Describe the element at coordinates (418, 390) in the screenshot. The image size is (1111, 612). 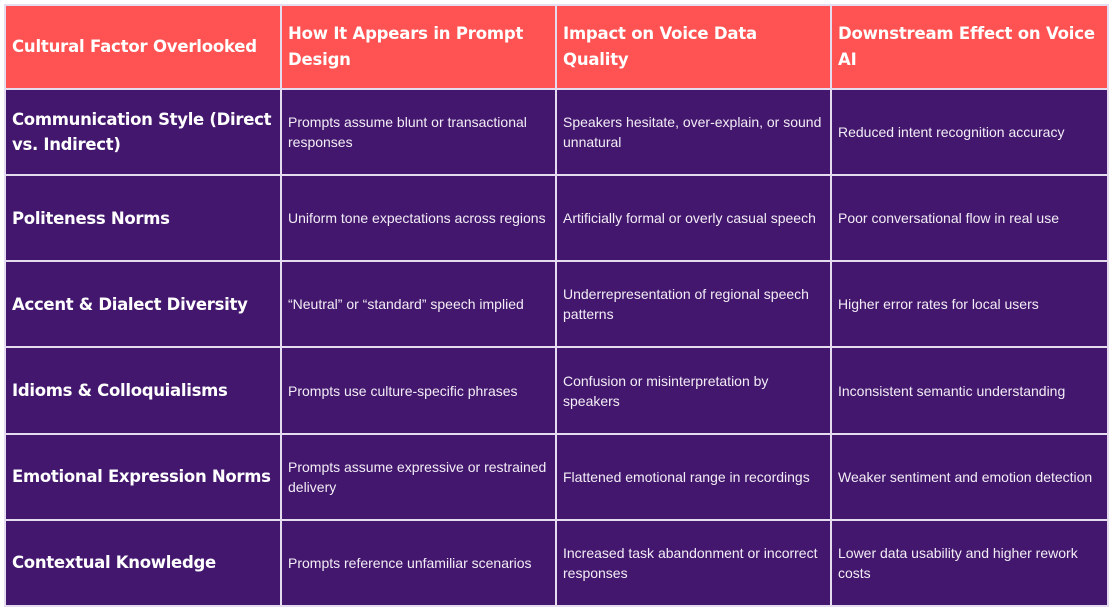
I see `cell-appearance: Prompts use culture-specific phrases` at that location.